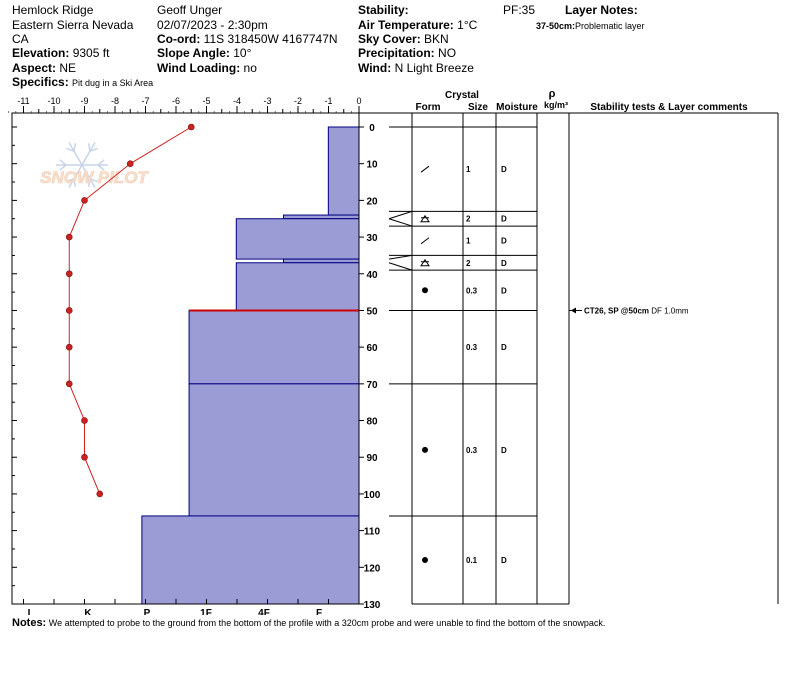 Image resolution: width=800 pixels, height=676 pixels. I want to click on depth-tick-label: 100, so click(372, 495).